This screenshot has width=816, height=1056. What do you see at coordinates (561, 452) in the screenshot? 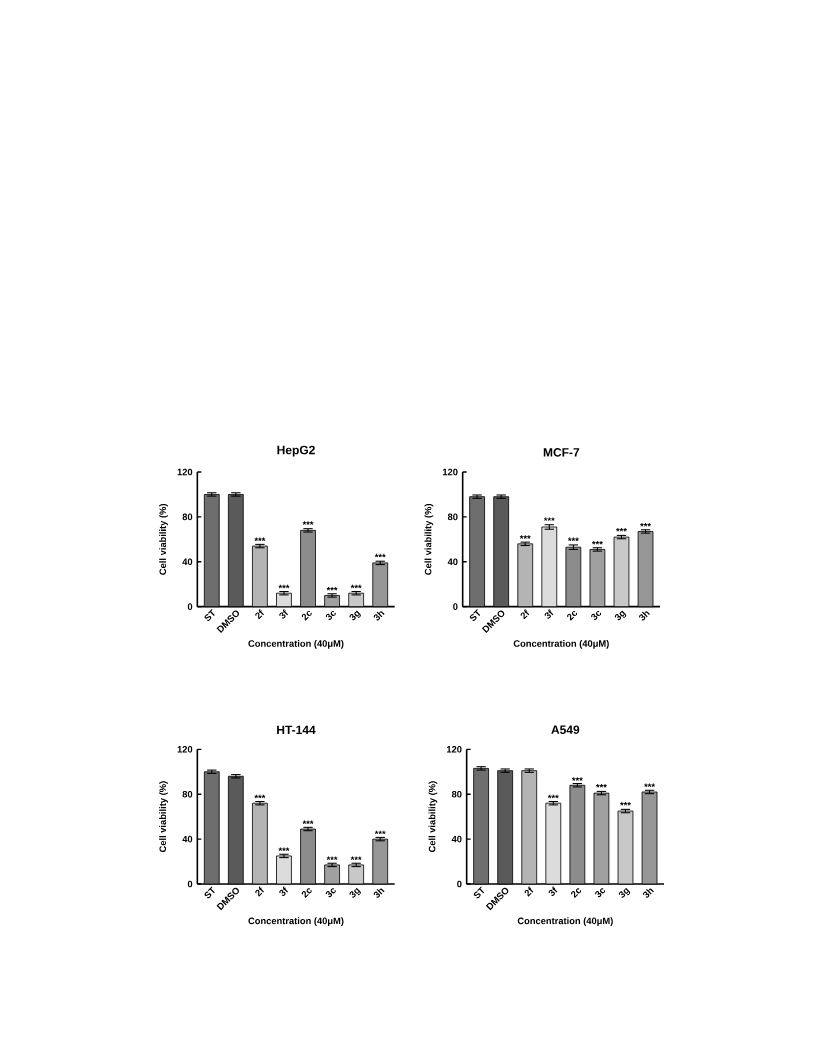
I see `chart-title: MCF-7` at bounding box center [561, 452].